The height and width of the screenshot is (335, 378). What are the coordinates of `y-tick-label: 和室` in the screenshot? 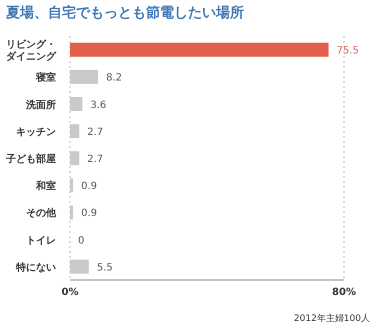 It's located at (45, 186).